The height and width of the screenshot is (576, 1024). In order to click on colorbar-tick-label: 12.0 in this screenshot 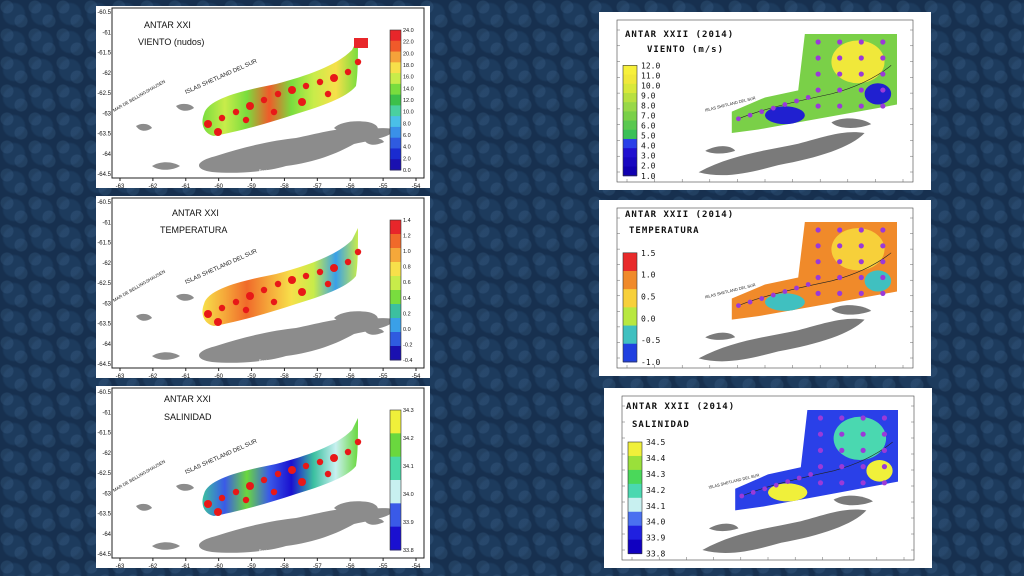, I will do `click(408, 101)`.